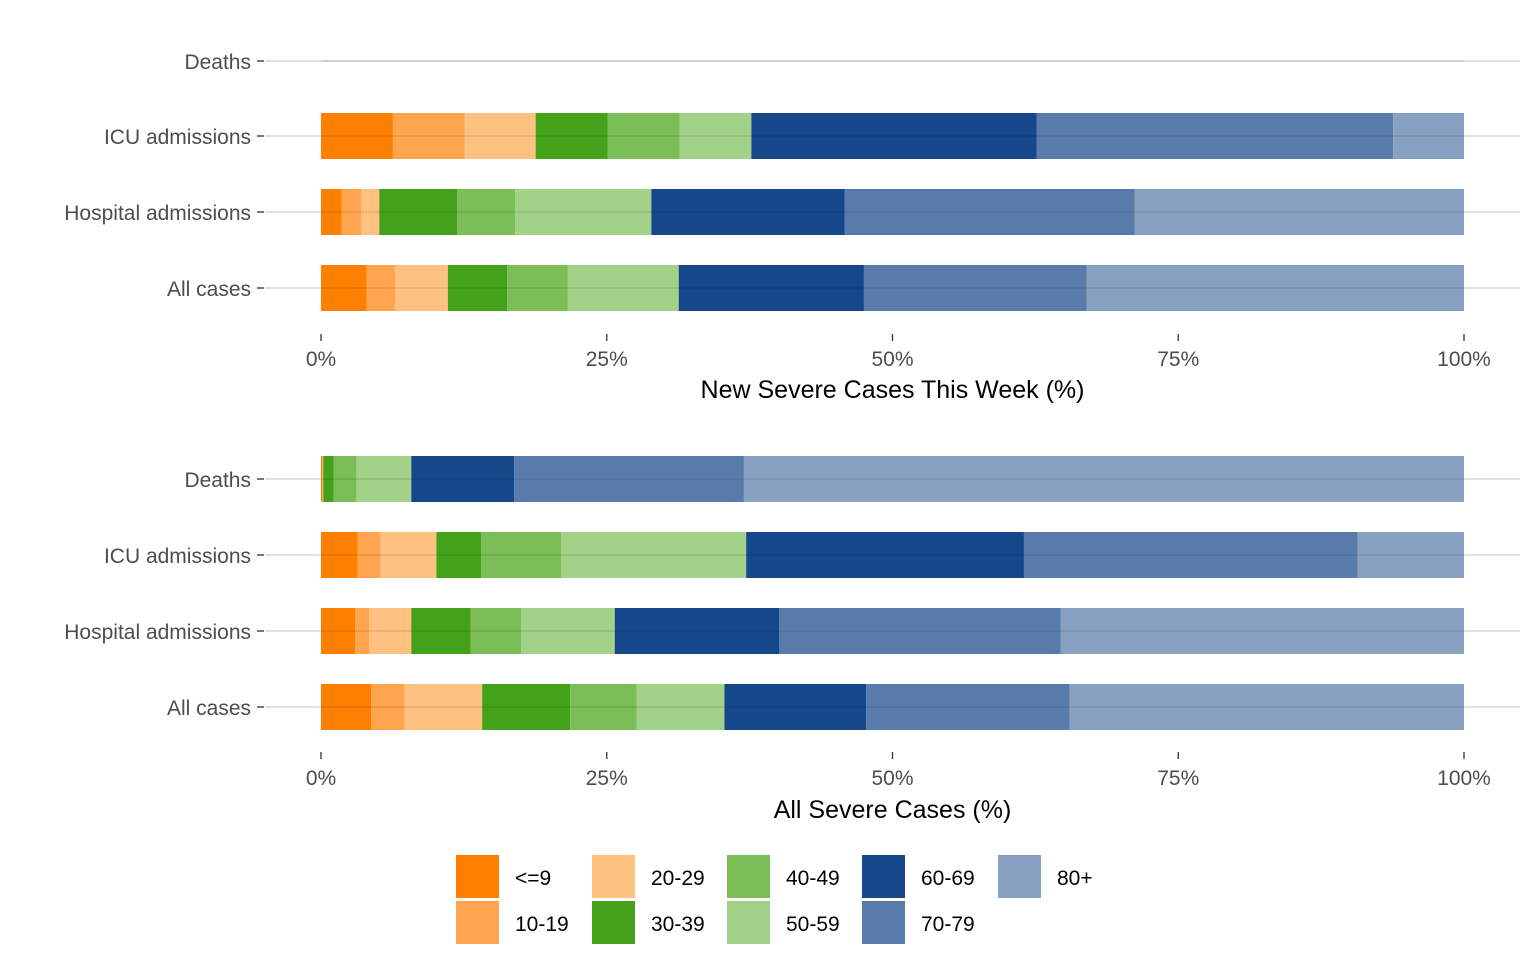 Image resolution: width=1536 pixels, height=960 pixels. Describe the element at coordinates (813, 878) in the screenshot. I see `legend-label-40-49: 40-49` at that location.